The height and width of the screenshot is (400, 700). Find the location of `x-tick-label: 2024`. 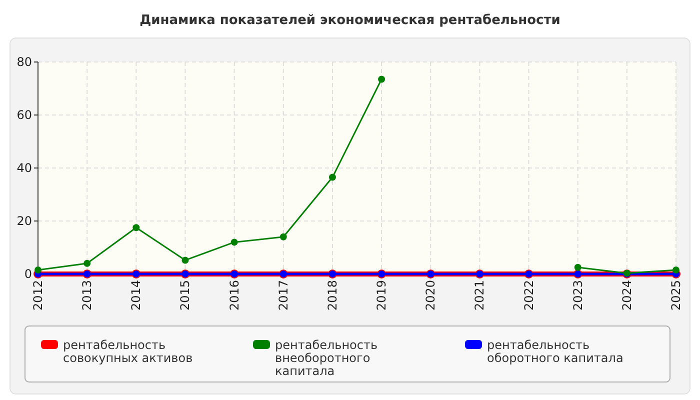

x-tick-label: 2024 is located at coordinates (627, 295).